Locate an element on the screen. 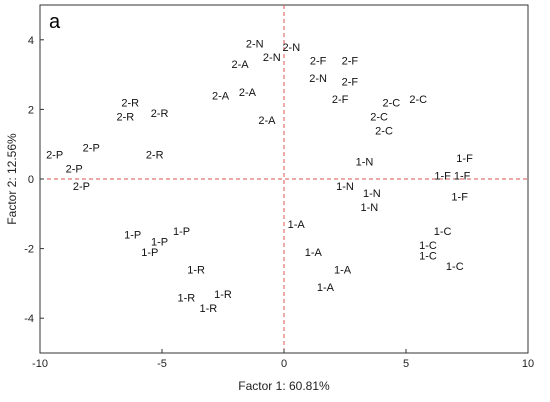  y-tick-label: -2 is located at coordinates (29, 250).